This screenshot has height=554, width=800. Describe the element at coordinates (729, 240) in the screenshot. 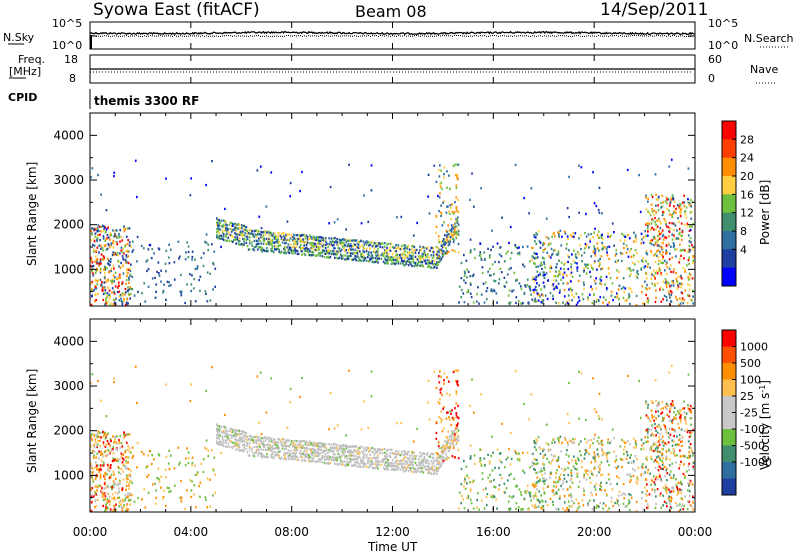

I see `colorbar-swatch` at that location.